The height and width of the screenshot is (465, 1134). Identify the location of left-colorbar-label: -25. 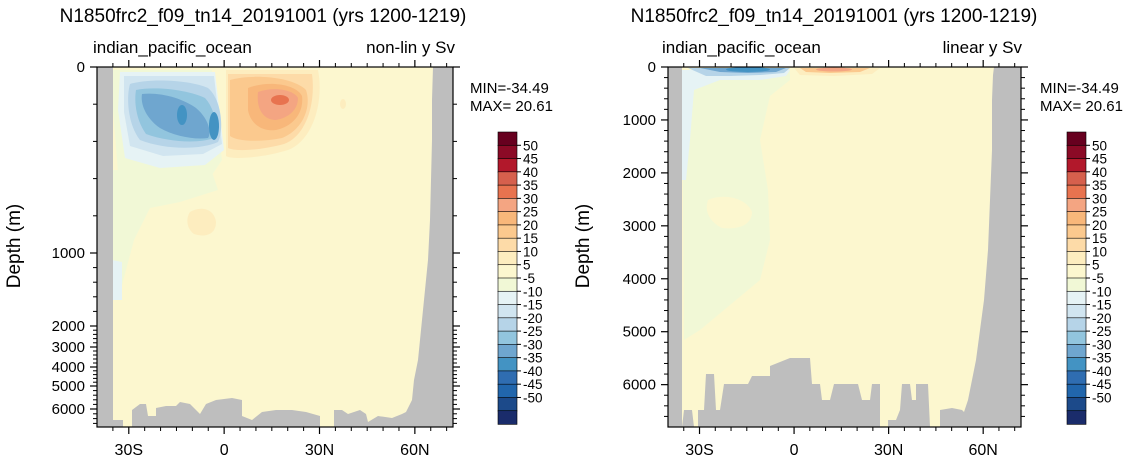
(533, 331).